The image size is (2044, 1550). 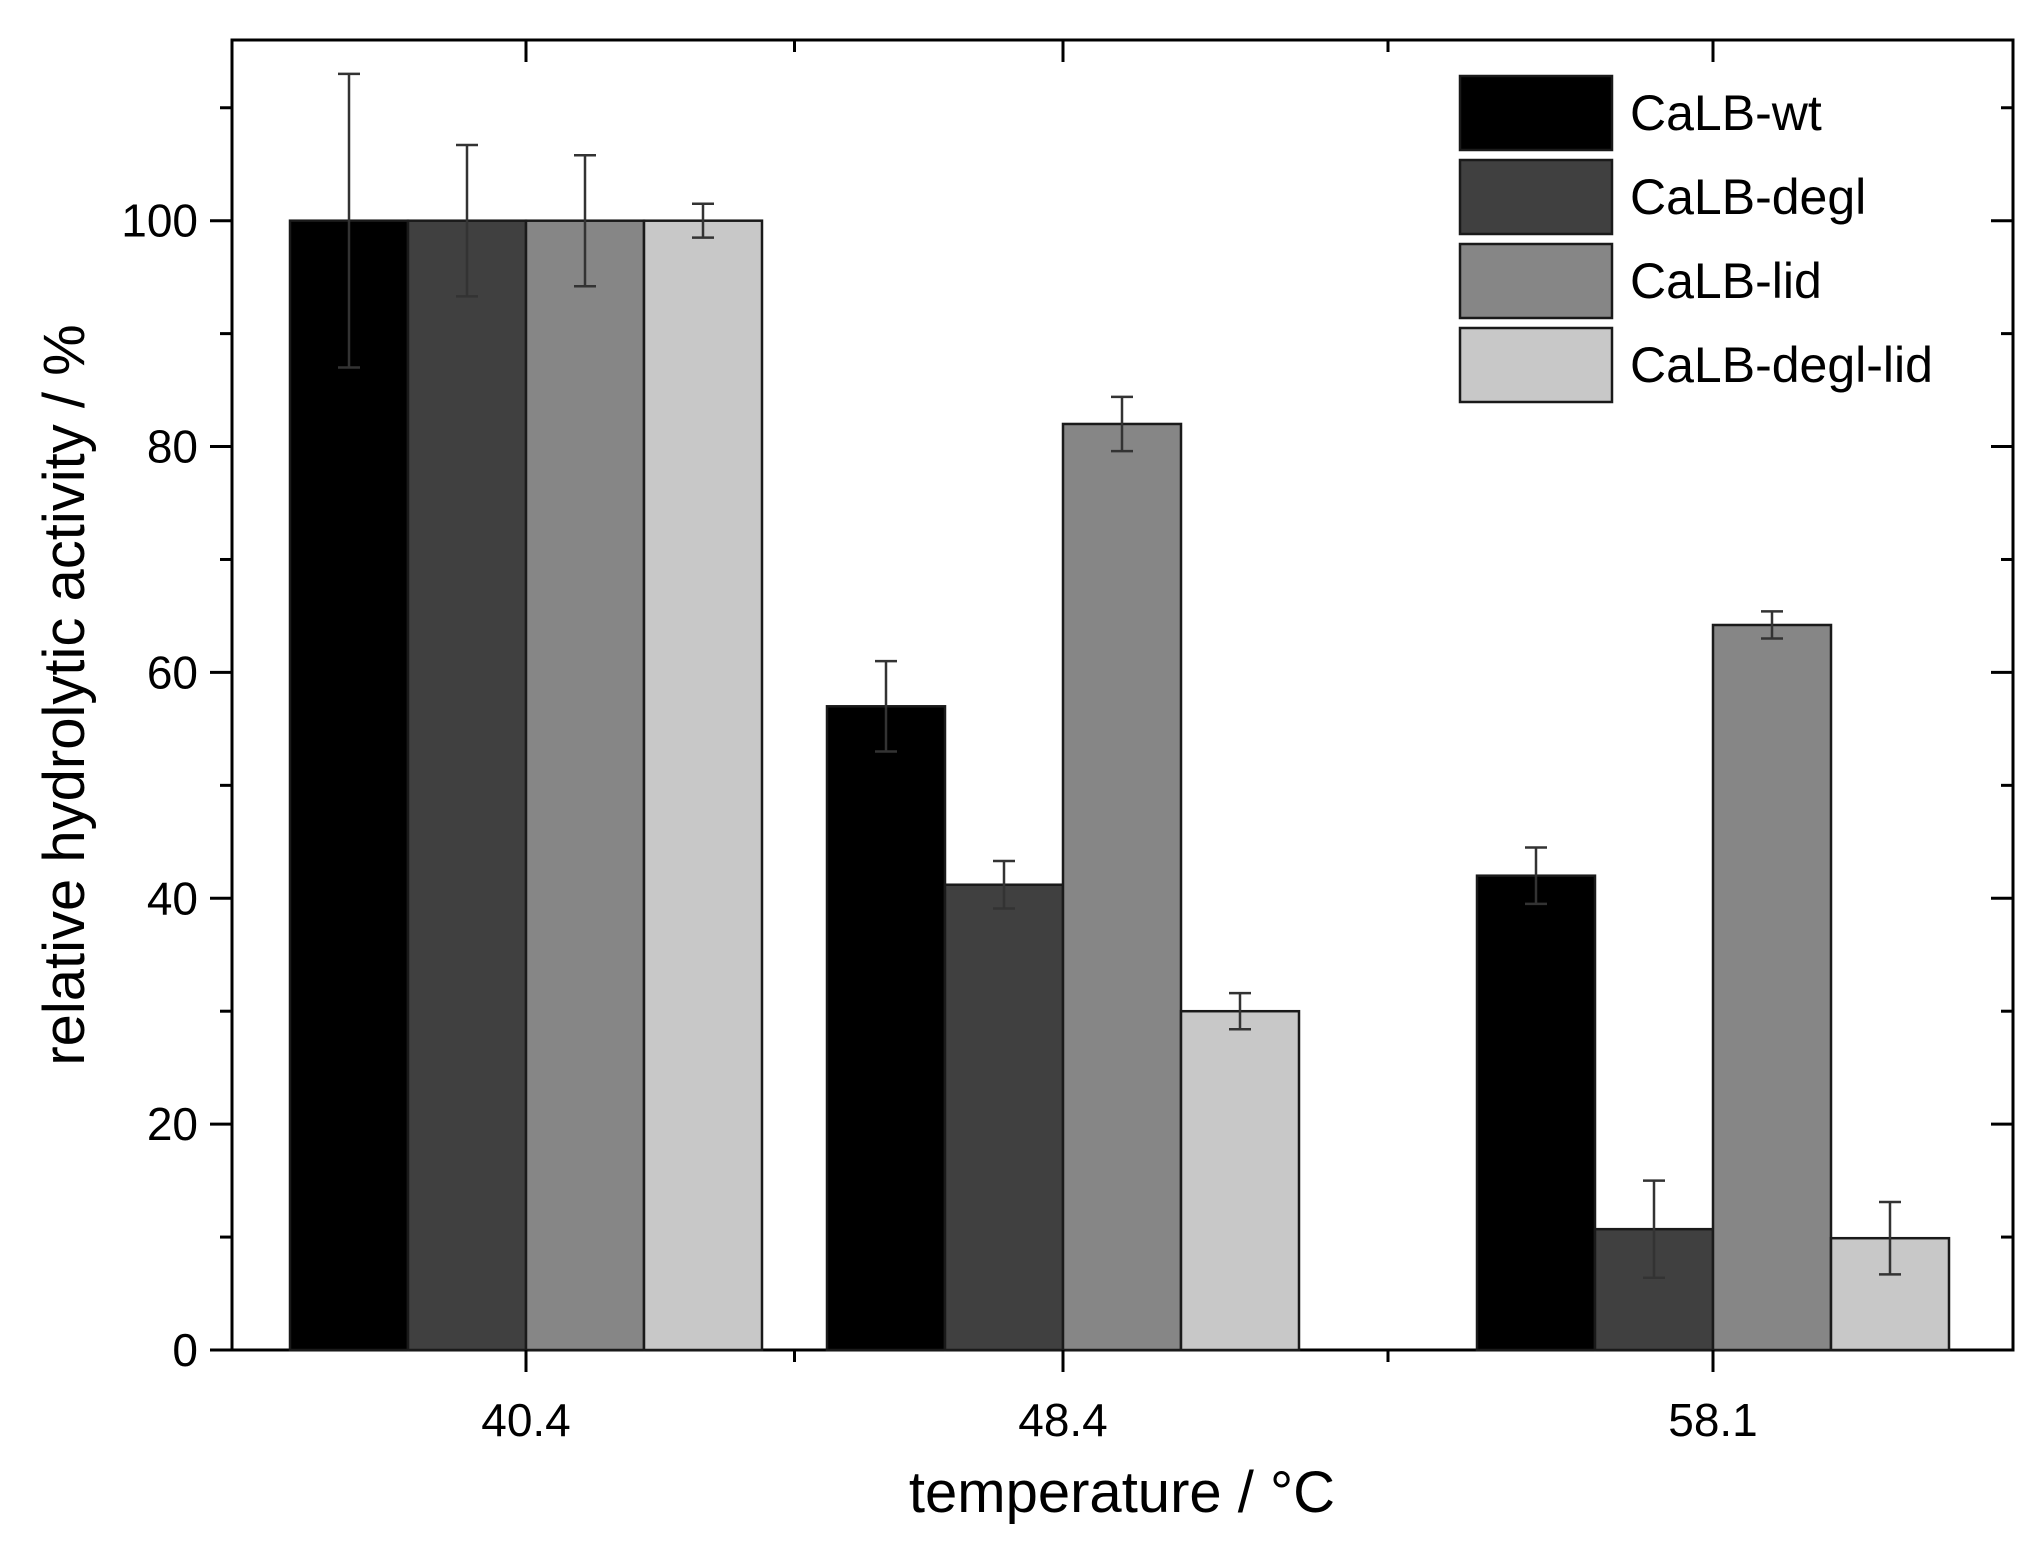 I want to click on y-tick-label: 100, so click(x=159, y=221).